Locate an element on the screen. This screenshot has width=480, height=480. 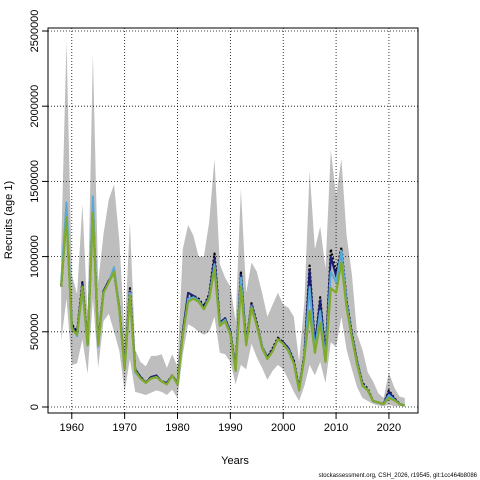
x-tick-label-2000: 2000 is located at coordinates (283, 428).